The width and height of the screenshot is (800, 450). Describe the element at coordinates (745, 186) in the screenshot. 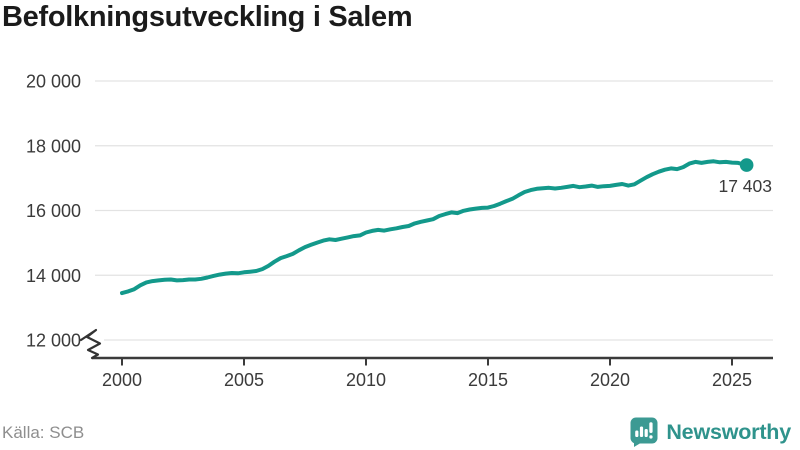

I see `end-value-label: 17 403` at that location.